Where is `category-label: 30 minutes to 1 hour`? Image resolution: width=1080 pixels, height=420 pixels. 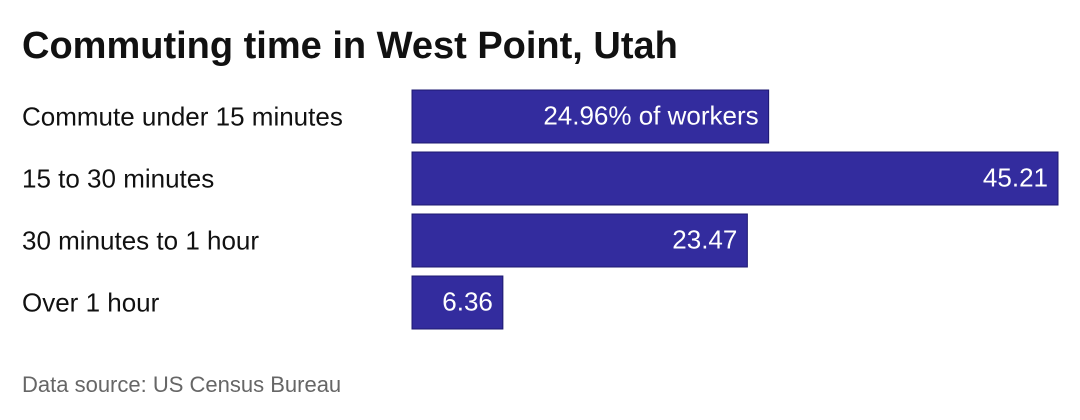
category-label: 30 minutes to 1 hour is located at coordinates (140, 240).